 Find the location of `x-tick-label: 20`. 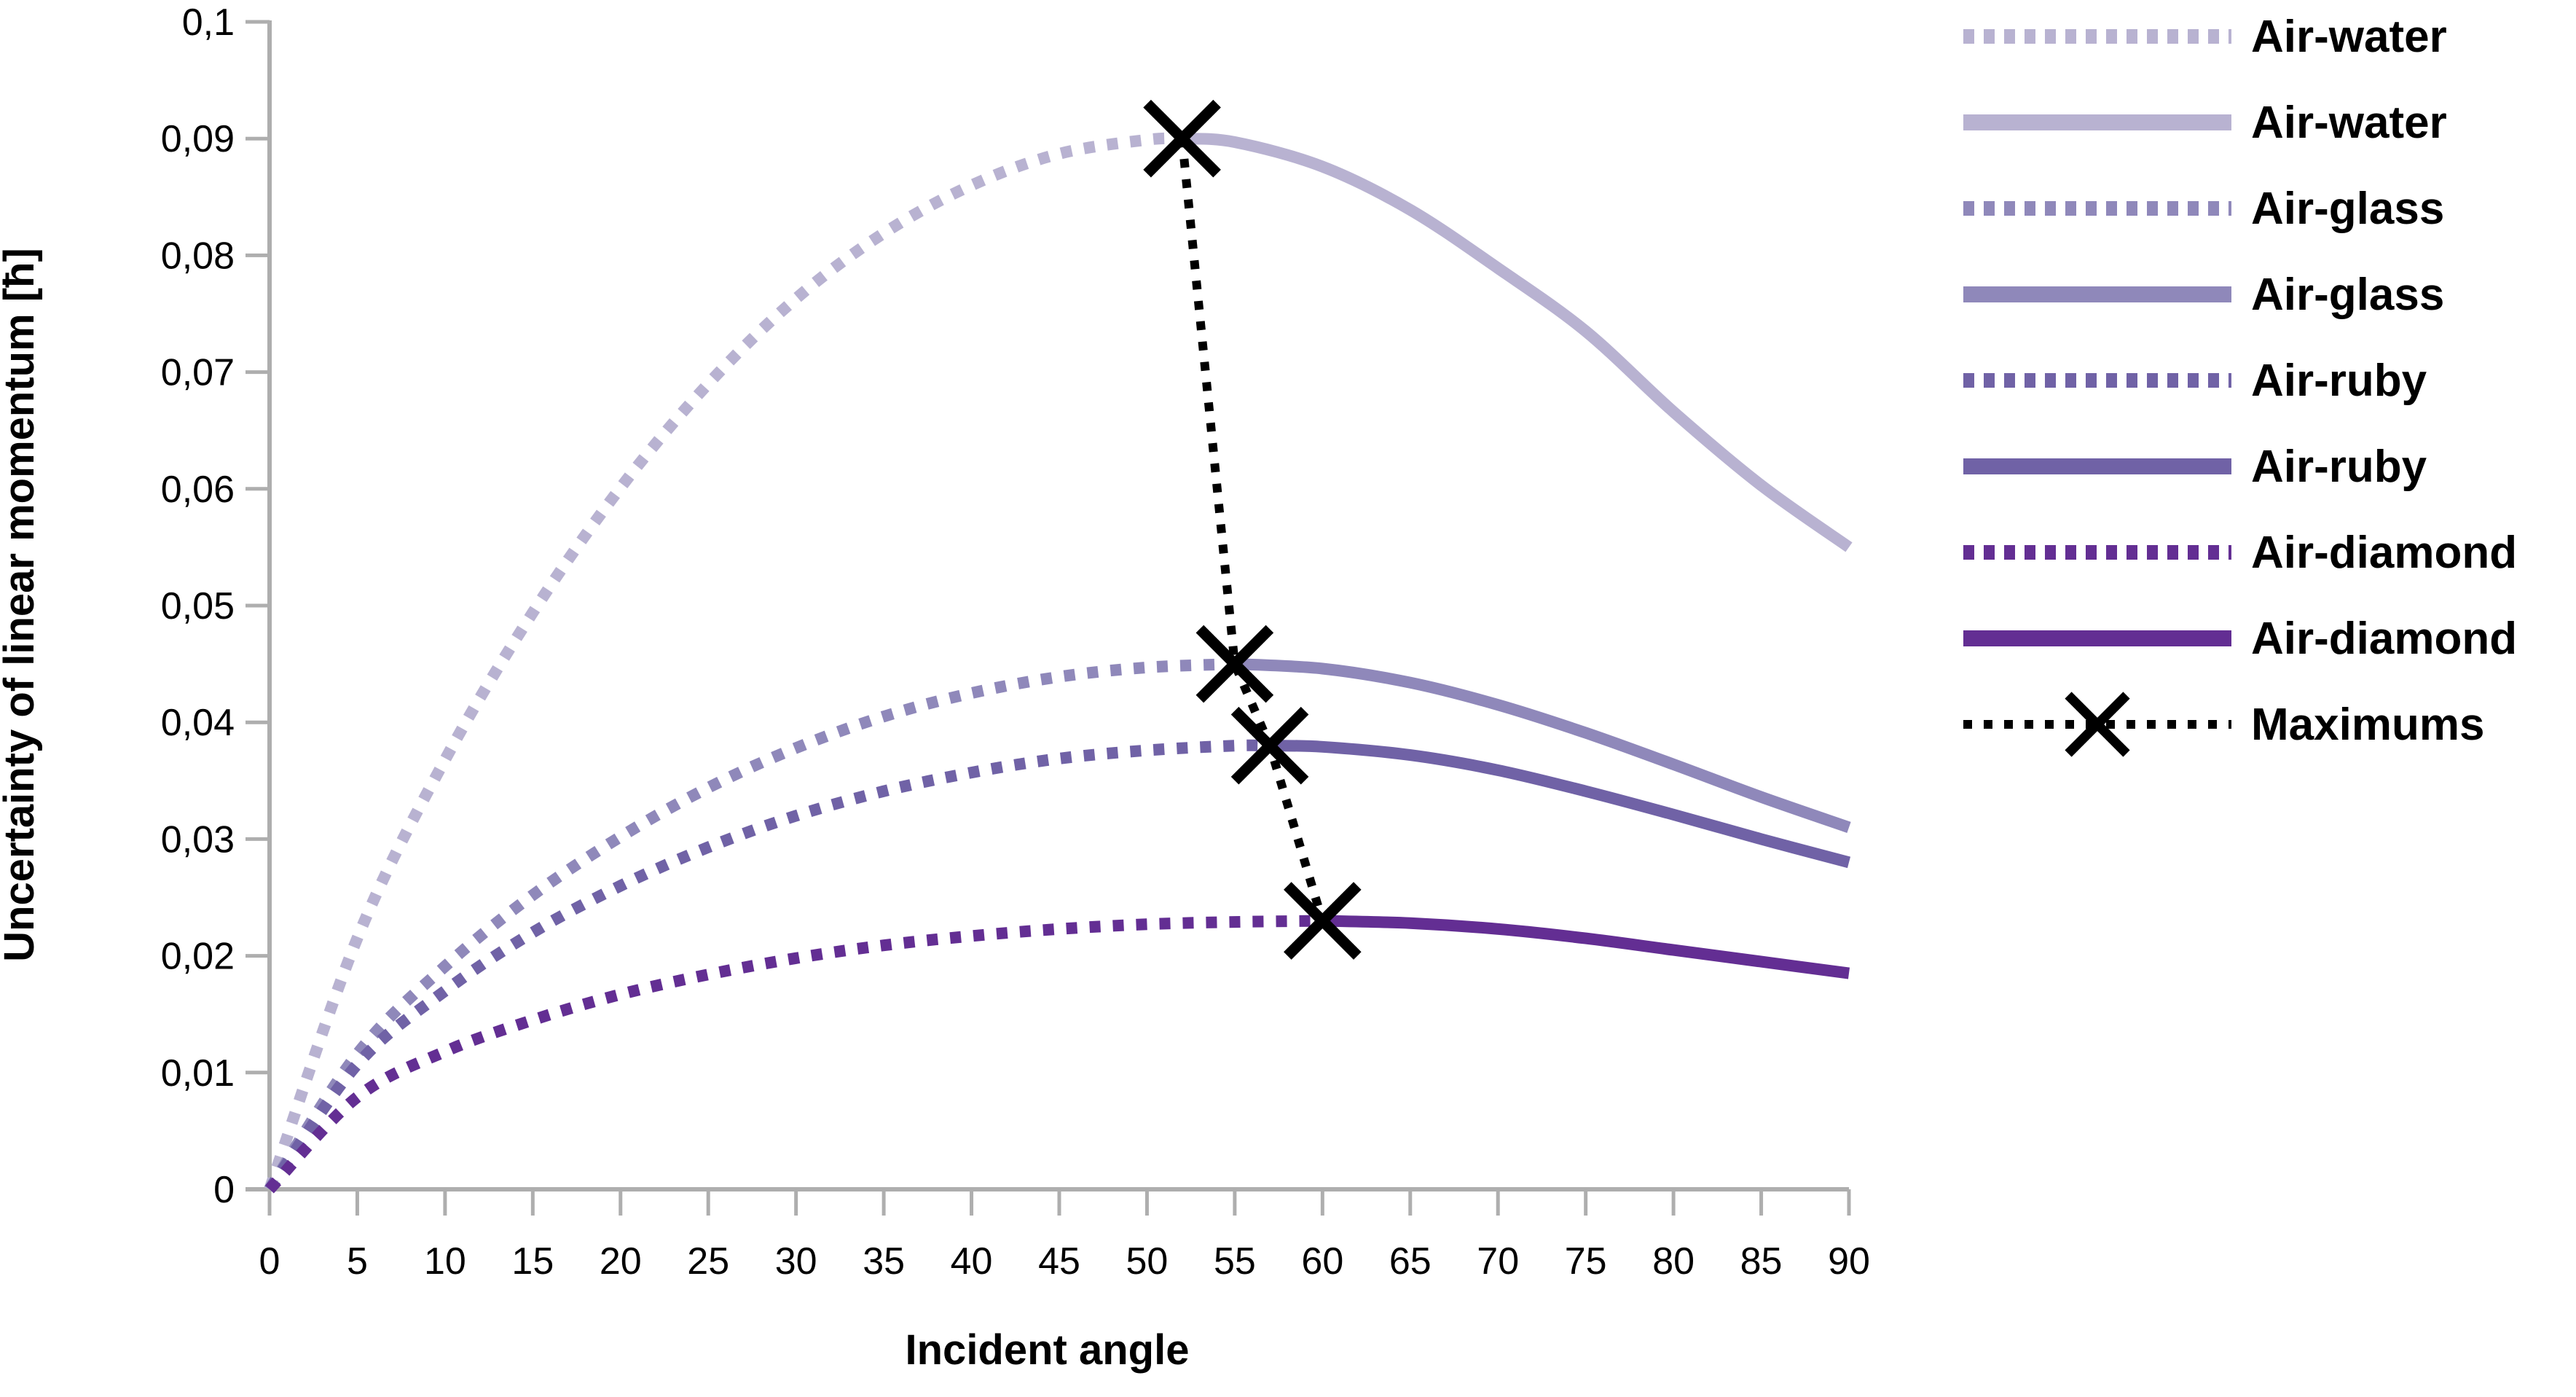

x-tick-label: 20 is located at coordinates (621, 1261).